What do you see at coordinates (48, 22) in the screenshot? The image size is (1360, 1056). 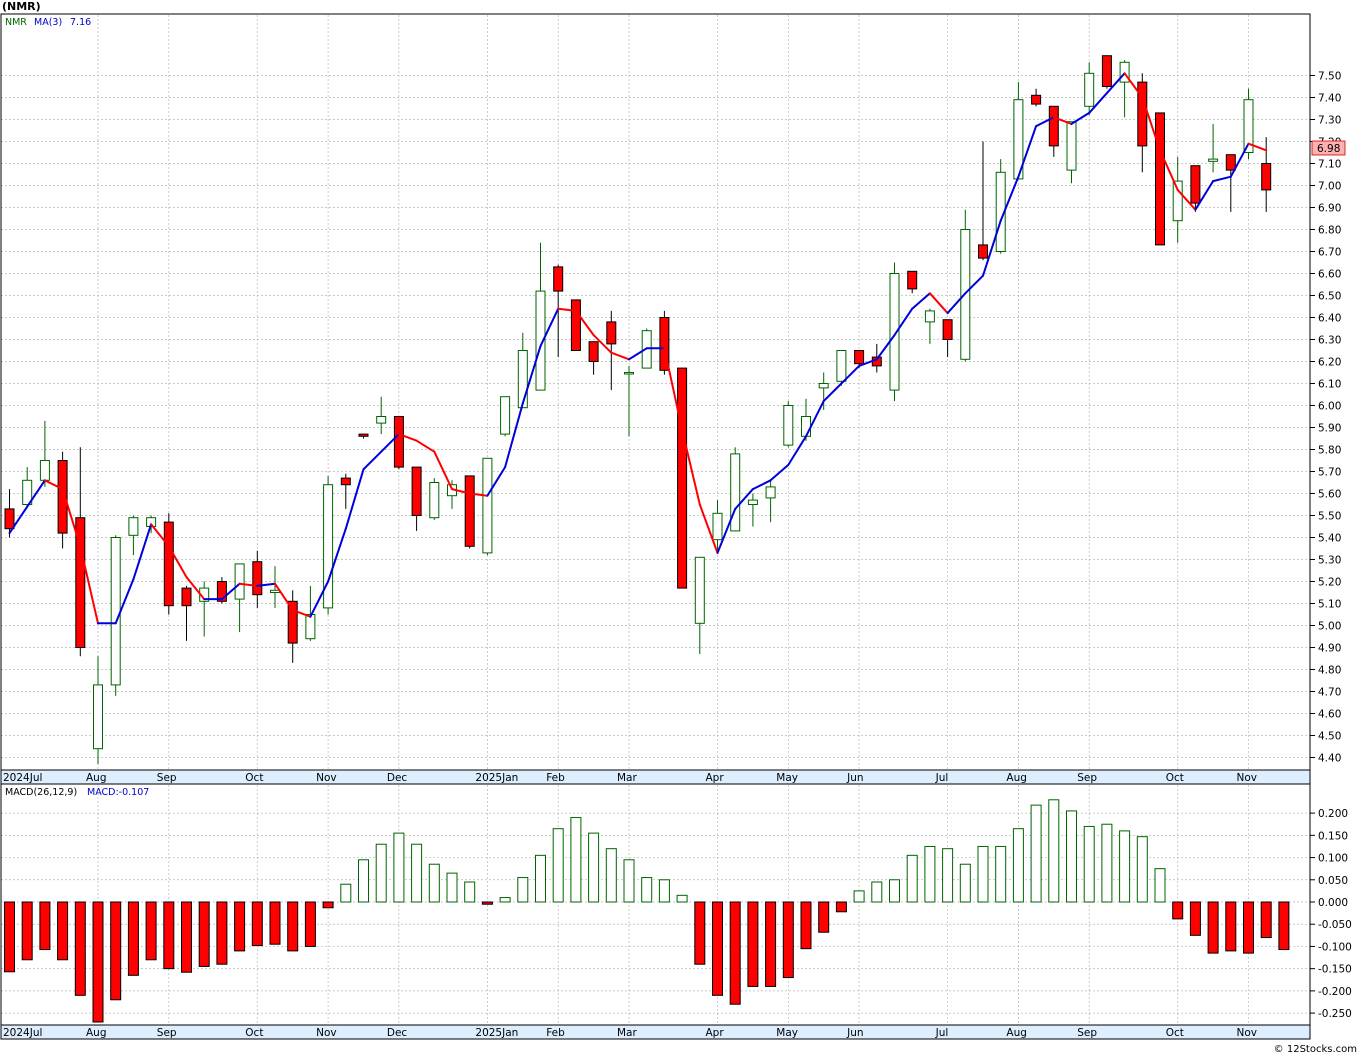 I see `legend-ma-label: MA(3)` at bounding box center [48, 22].